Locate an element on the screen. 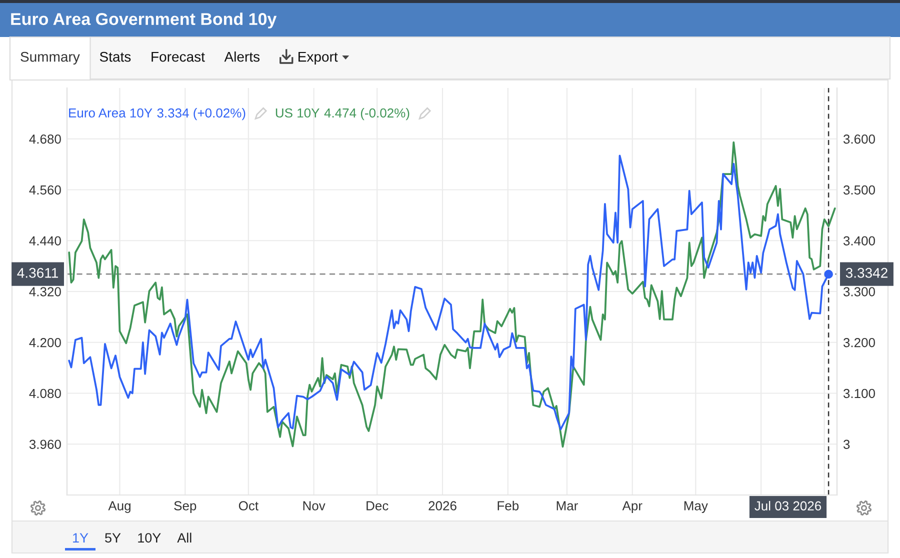 This screenshot has width=900, height=558. y-tick-label: 4.440 is located at coordinates (45, 241).